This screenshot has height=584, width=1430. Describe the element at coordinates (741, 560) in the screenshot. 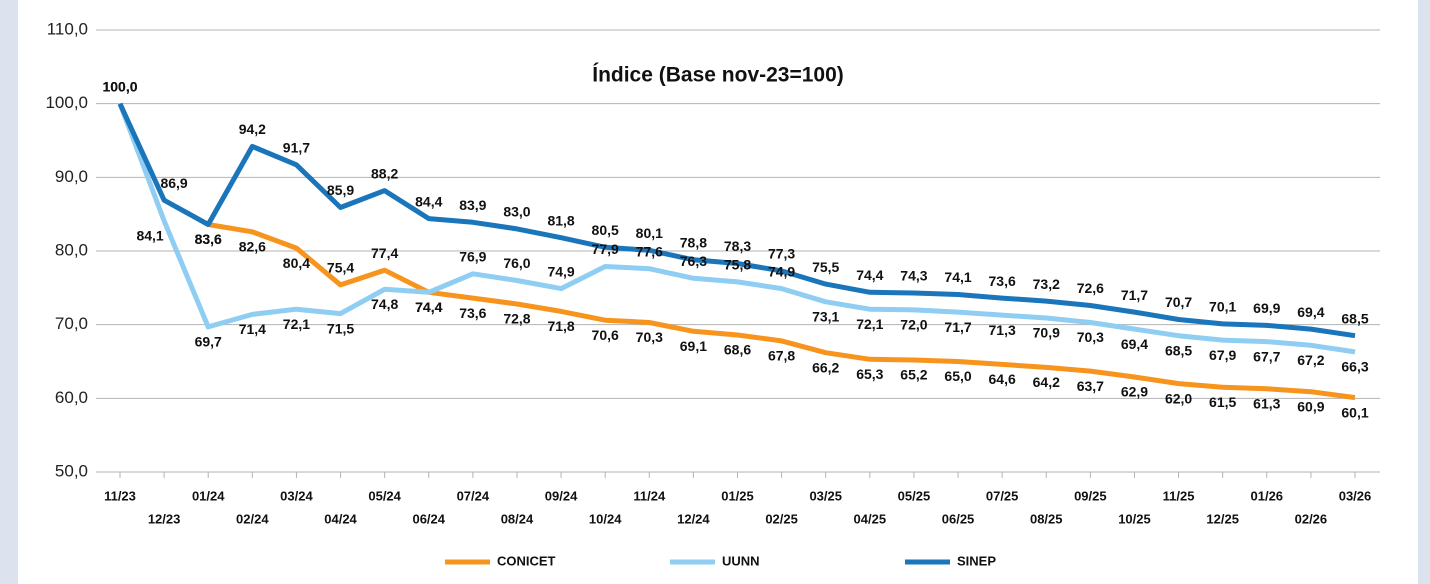

I see `legend-label: UUNN` at that location.